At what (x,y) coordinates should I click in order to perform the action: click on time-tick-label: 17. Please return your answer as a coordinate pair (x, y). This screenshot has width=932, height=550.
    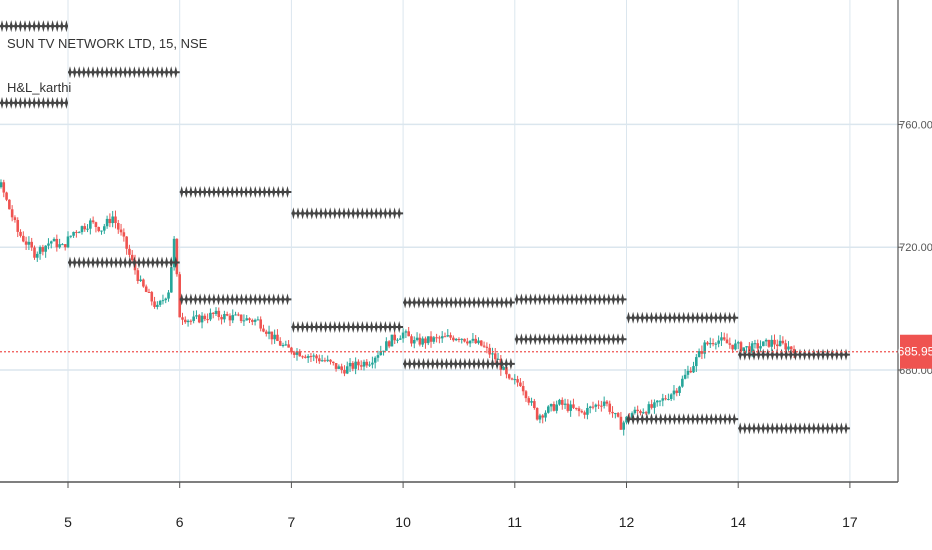
    Looking at the image, I should click on (850, 522).